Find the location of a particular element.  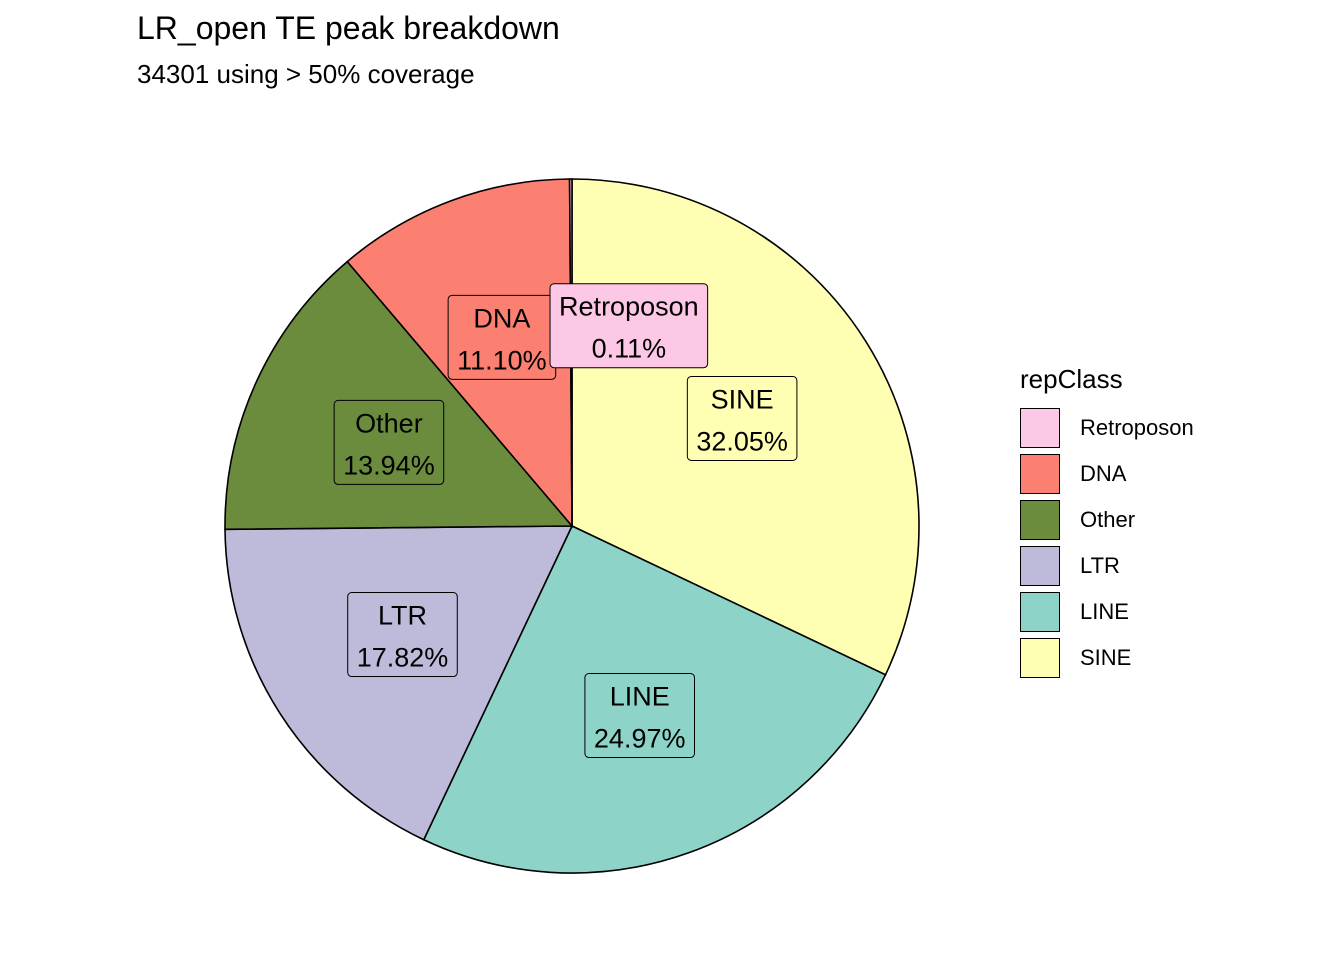

legend-item-sine: SINE is located at coordinates (1107, 658).